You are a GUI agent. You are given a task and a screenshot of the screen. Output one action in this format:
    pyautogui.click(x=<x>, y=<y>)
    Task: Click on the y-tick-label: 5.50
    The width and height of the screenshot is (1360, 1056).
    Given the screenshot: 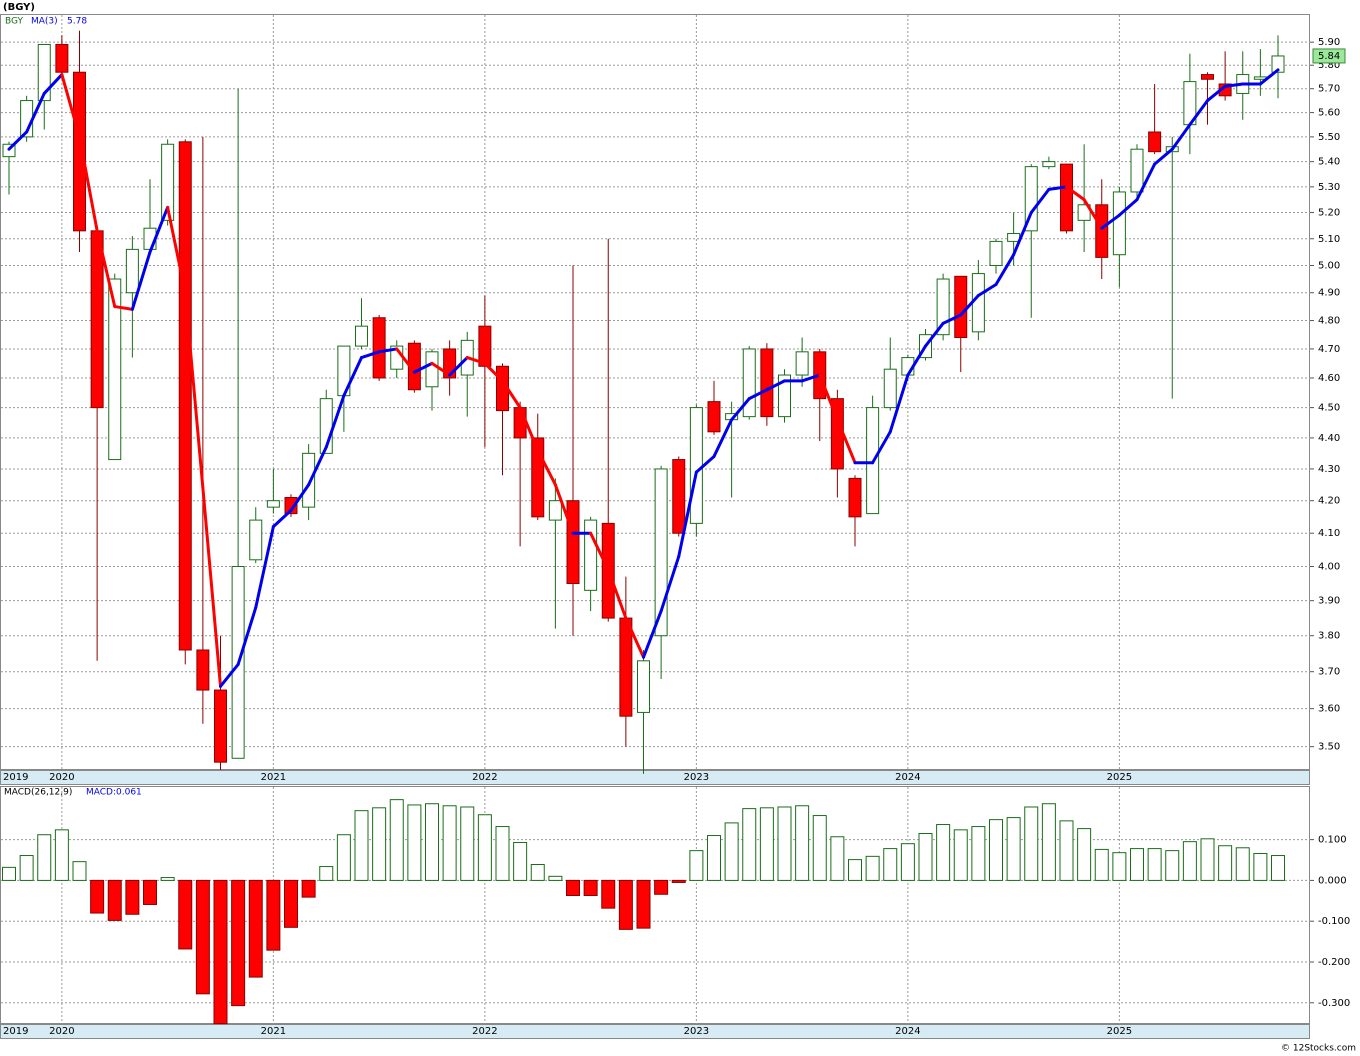 What is the action you would take?
    pyautogui.click(x=1329, y=137)
    